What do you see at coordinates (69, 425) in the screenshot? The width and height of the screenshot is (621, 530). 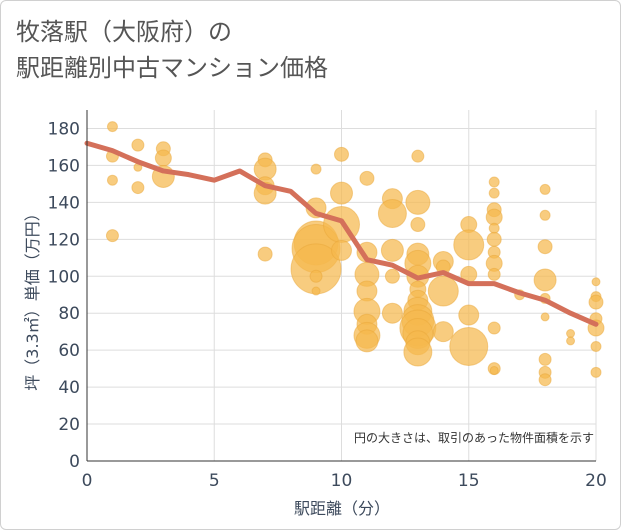 I see `y-tick-label: 20` at bounding box center [69, 425].